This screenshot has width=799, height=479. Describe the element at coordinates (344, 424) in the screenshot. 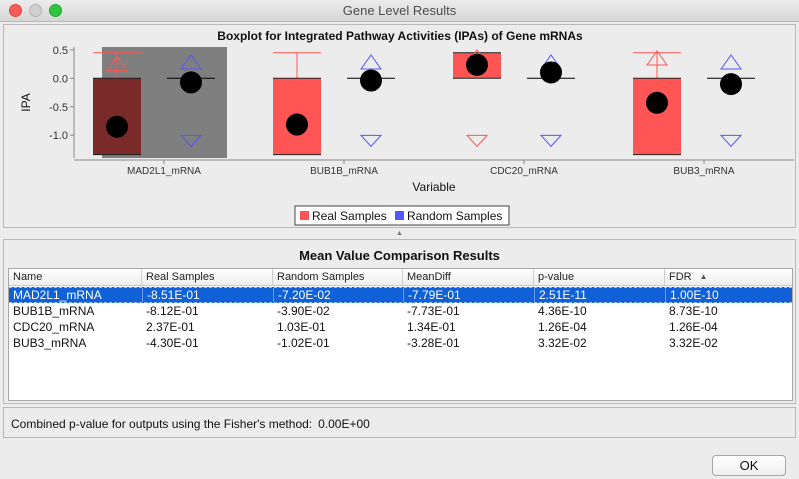

I see `fisher-value: 0.00E+00` at that location.